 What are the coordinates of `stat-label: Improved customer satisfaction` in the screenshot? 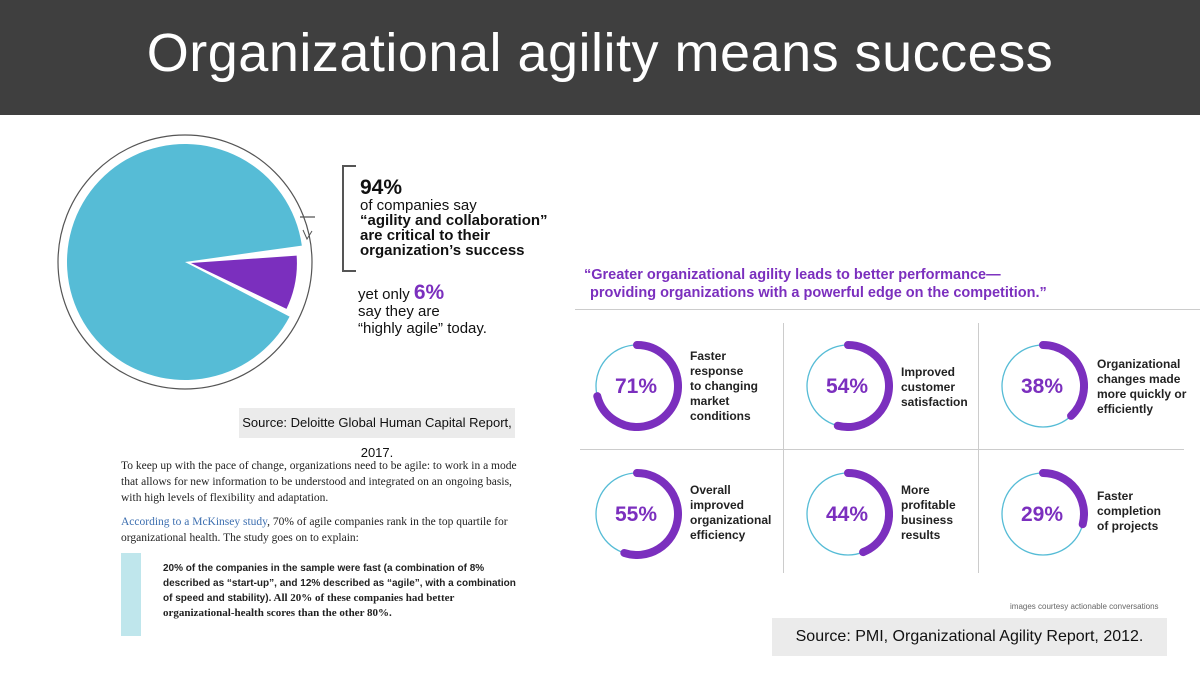 It's located at (956, 387).